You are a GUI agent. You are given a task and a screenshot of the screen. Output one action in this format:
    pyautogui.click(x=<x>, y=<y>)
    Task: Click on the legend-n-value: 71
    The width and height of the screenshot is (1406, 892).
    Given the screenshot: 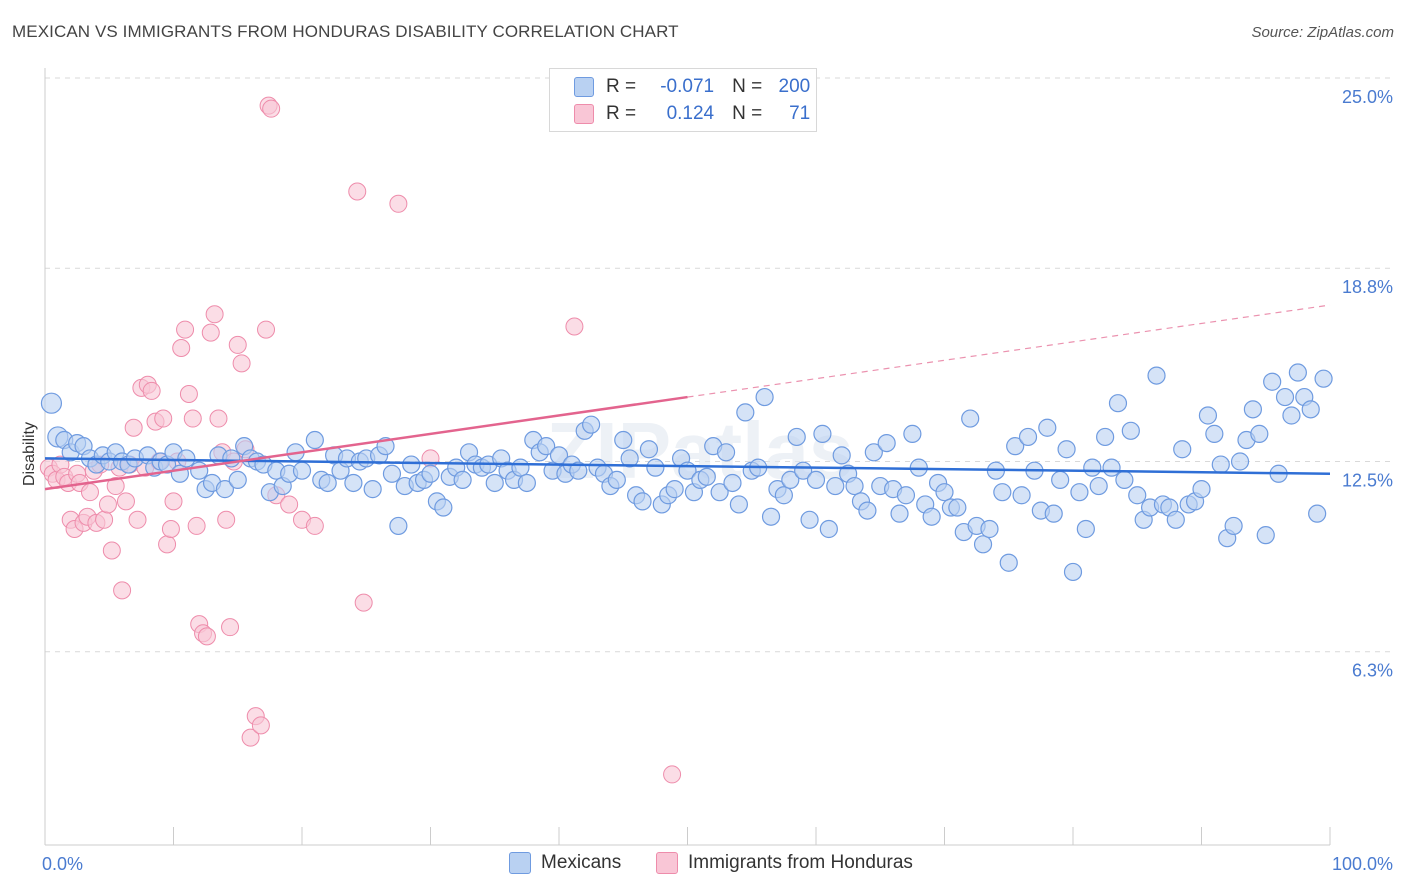 What is the action you would take?
    pyautogui.click(x=800, y=113)
    